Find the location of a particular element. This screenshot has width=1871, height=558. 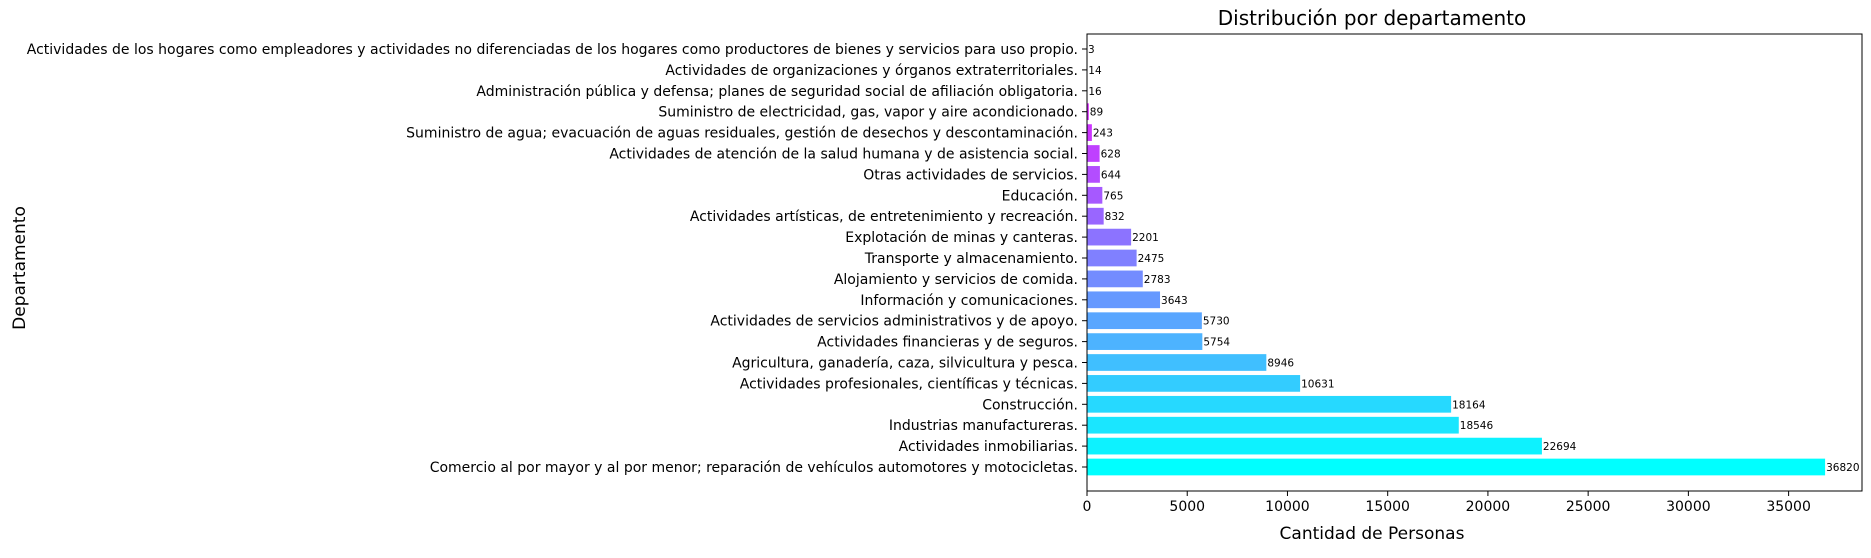

bar-value-label: 5754 is located at coordinates (1216, 343).